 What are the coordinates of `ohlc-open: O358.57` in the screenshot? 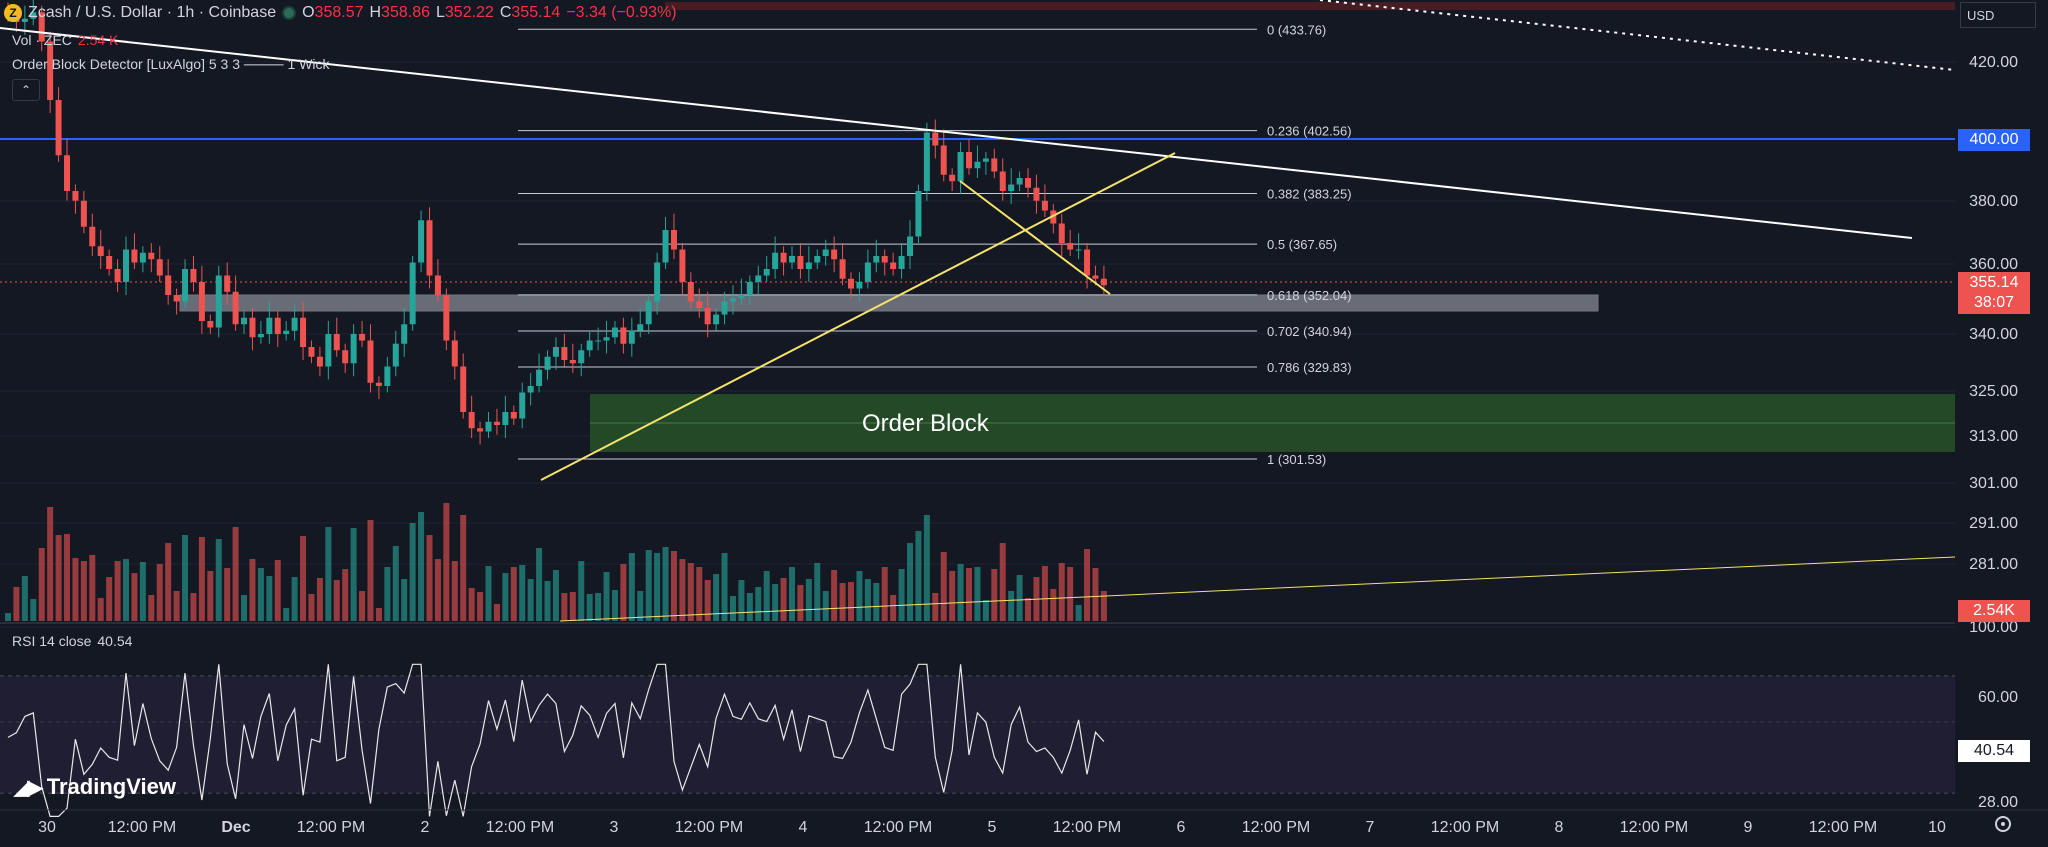 It's located at (333, 12).